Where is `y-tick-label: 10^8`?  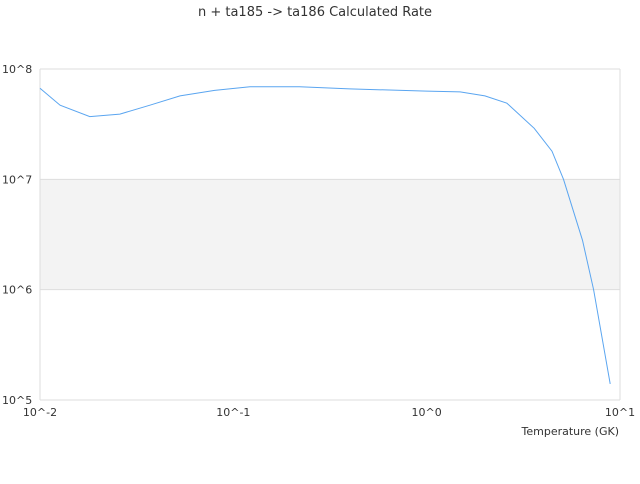
y-tick-label: 10^8 is located at coordinates (17, 69).